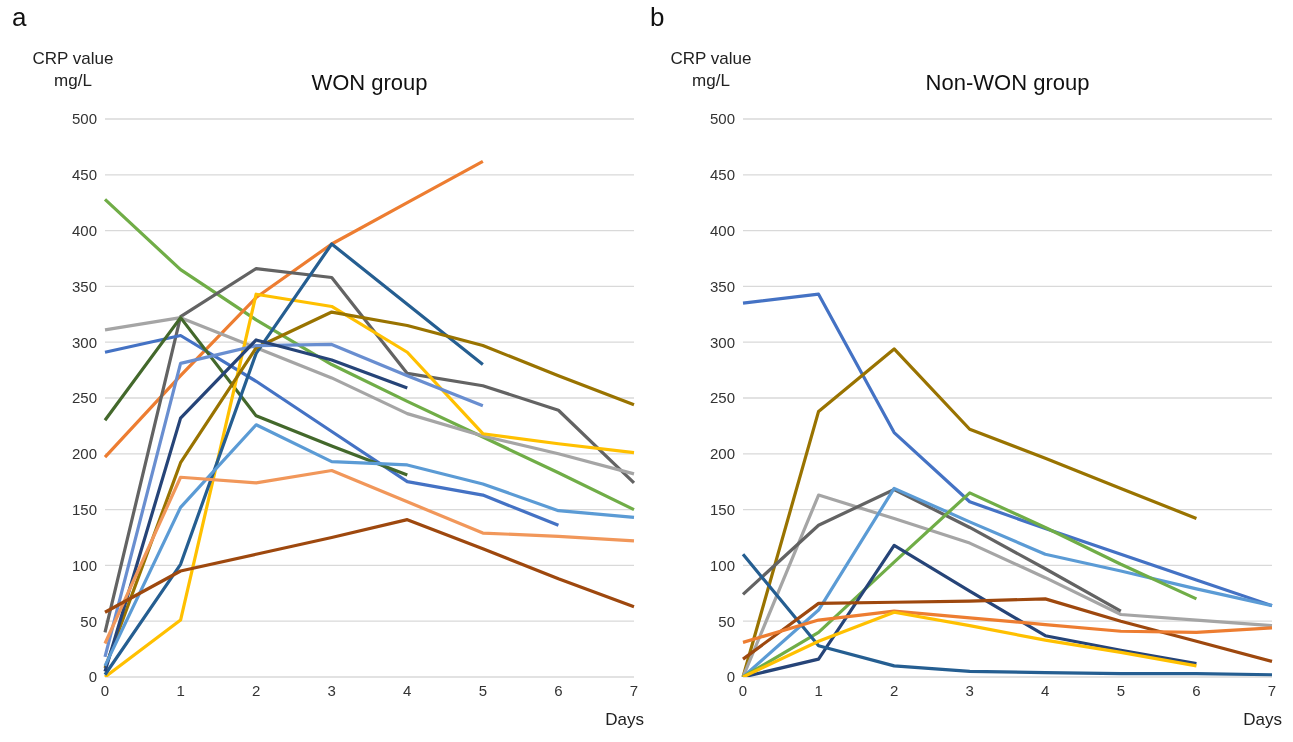 This screenshot has width=1293, height=742. I want to click on text: b, so click(657, 17).